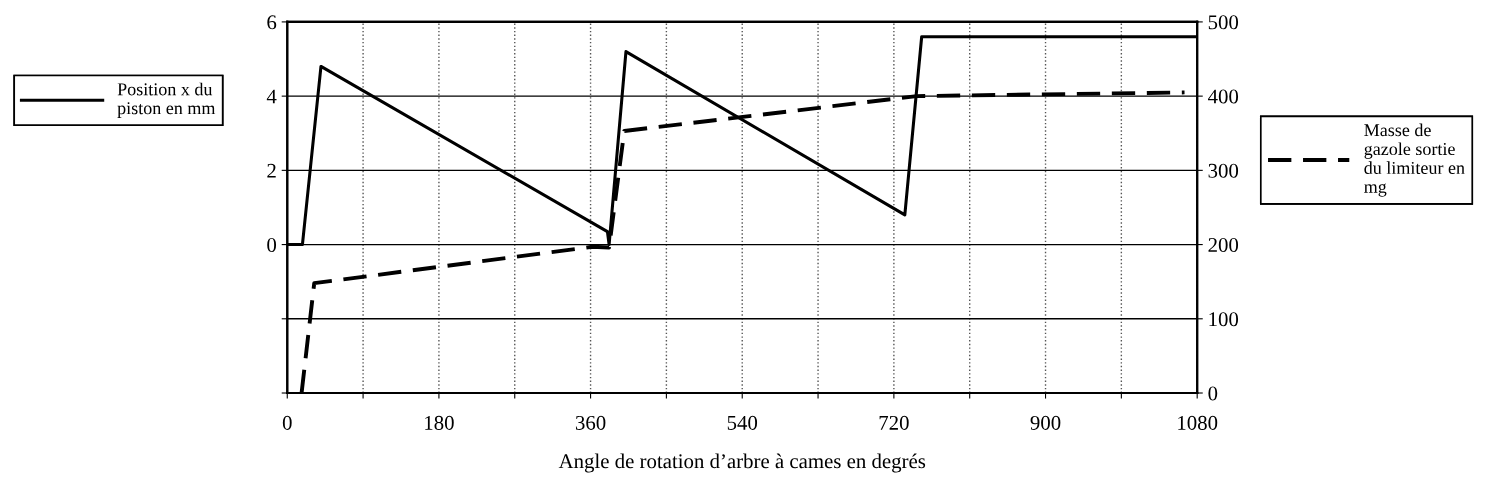 This screenshot has width=1504, height=487. Describe the element at coordinates (272, 244) in the screenshot. I see `y-tick-label: 0` at that location.